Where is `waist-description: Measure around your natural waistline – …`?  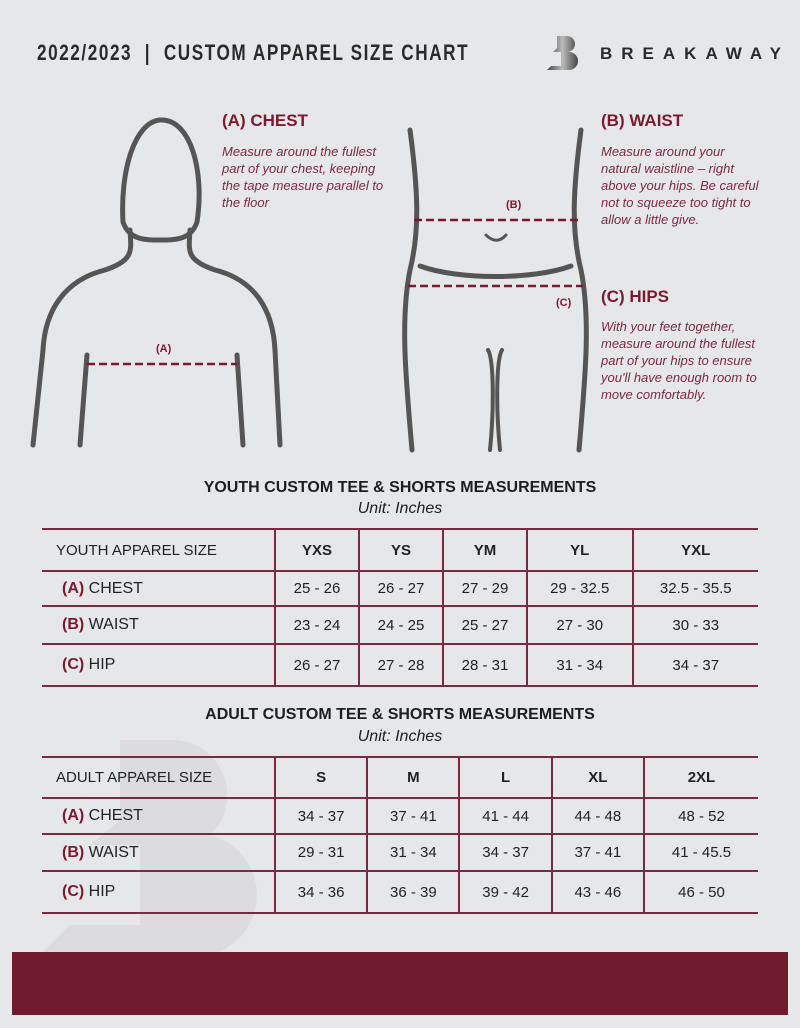 waist-description: Measure around your natural waistline – … is located at coordinates (680, 185).